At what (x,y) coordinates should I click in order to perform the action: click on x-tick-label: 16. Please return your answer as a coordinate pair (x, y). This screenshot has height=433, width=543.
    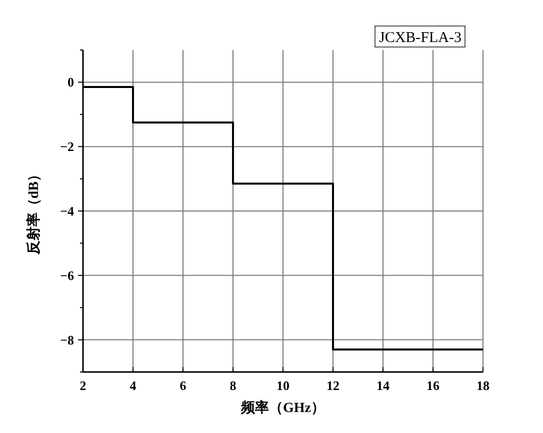
    Looking at the image, I should click on (433, 385).